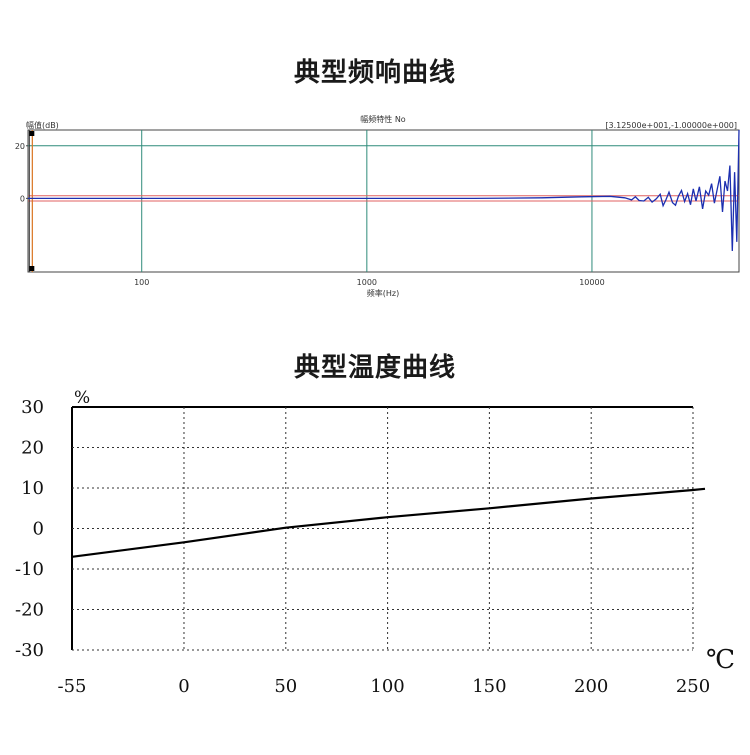 The height and width of the screenshot is (755, 750). What do you see at coordinates (388, 522) in the screenshot?
I see `temp-series-line` at bounding box center [388, 522].